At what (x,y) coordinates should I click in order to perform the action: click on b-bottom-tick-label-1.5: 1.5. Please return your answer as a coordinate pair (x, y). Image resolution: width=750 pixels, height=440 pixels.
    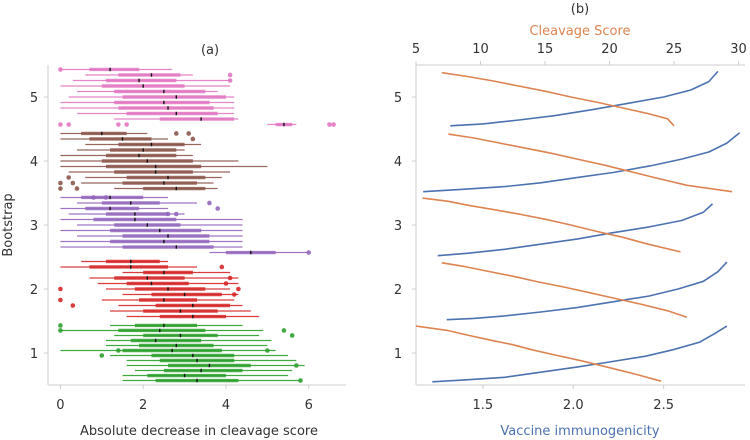
    Looking at the image, I should click on (483, 405).